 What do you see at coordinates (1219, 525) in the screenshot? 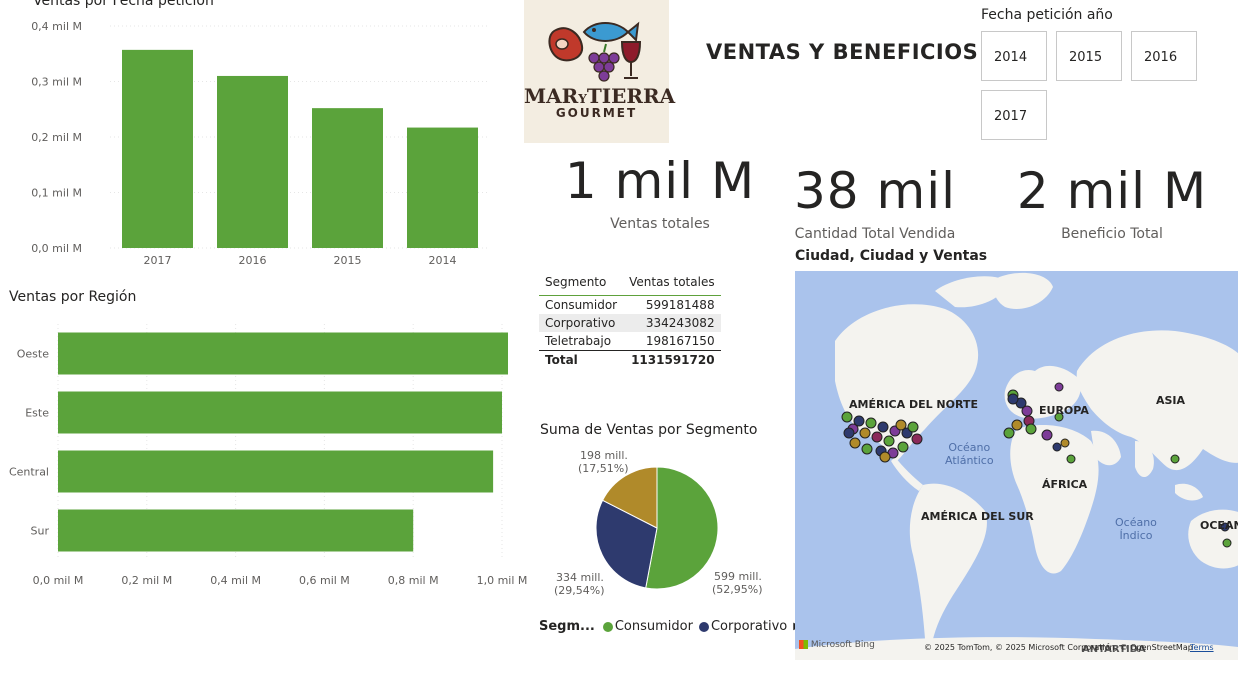
I see `continent-label-oceania: OCEANÍA` at bounding box center [1219, 525].